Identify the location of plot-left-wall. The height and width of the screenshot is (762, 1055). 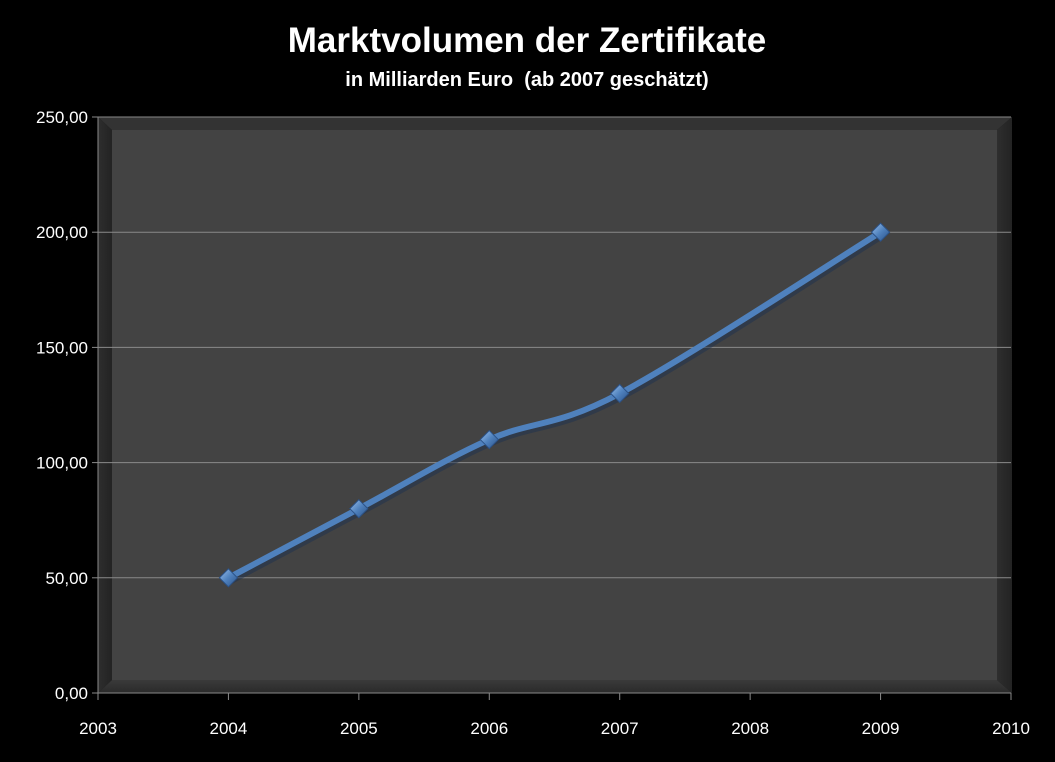
(105, 405).